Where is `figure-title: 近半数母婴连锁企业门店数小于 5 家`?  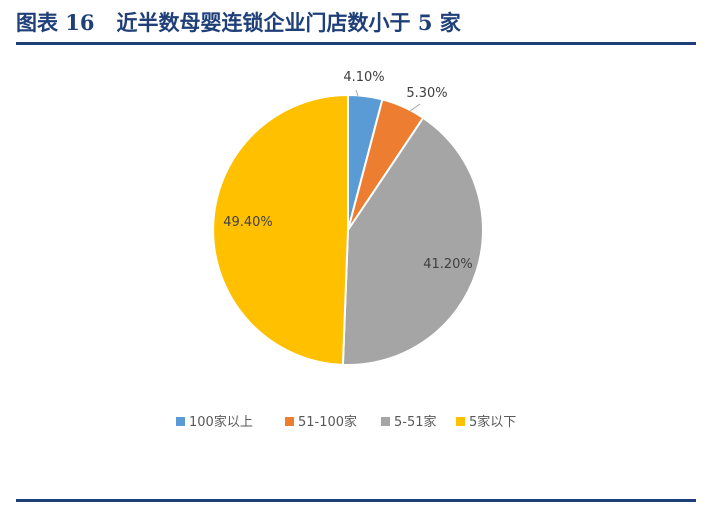 figure-title: 近半数母婴连锁企业门店数小于 5 家 is located at coordinates (288, 22).